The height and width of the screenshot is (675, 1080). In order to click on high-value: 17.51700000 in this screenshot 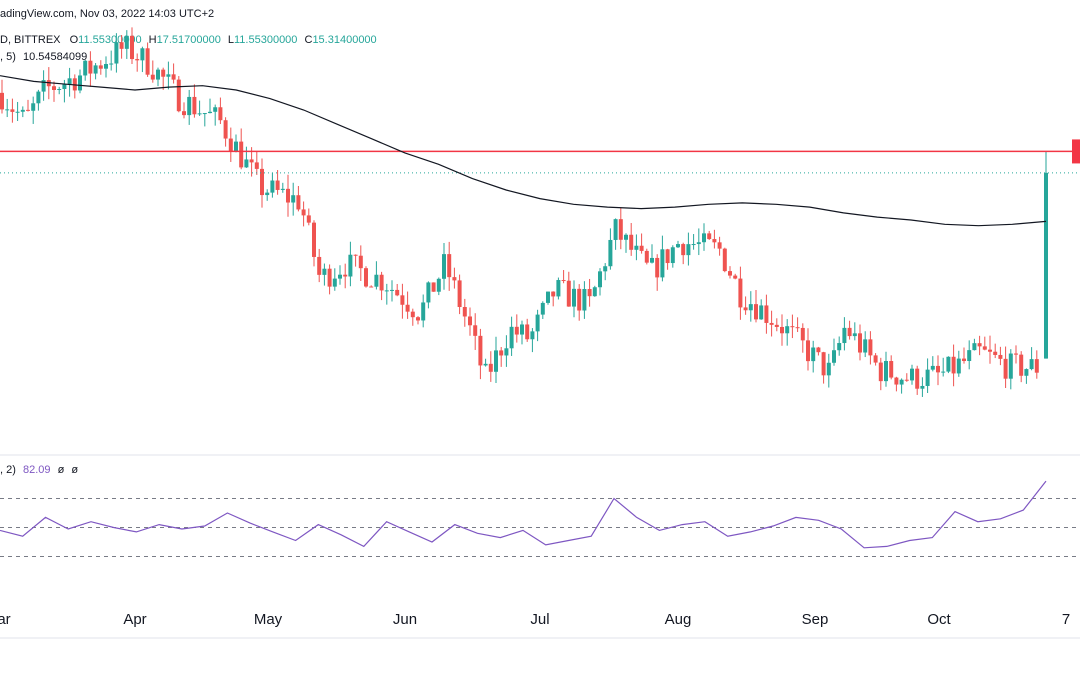, I will do `click(188, 40)`.